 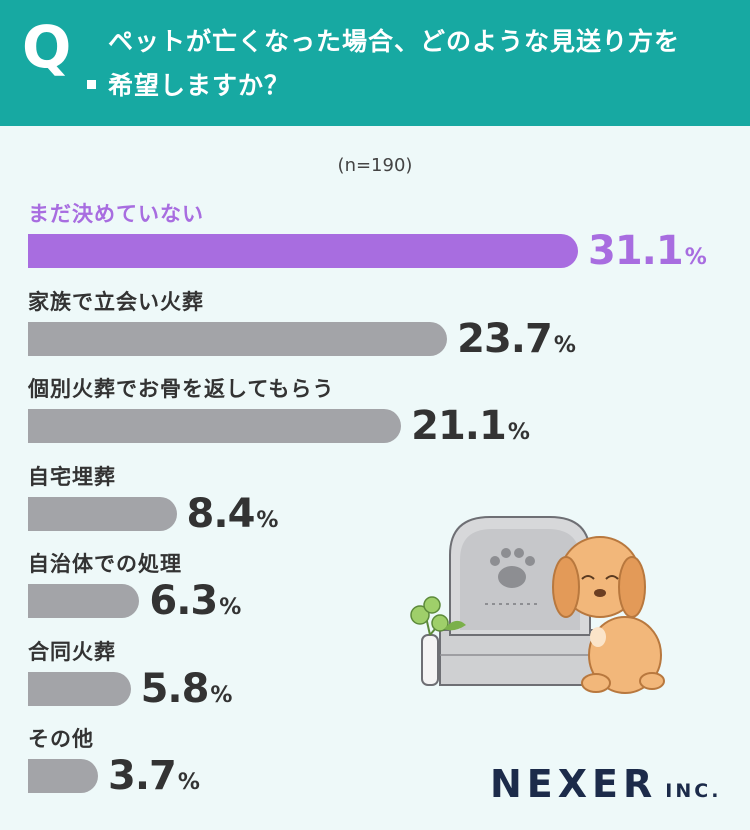 I want to click on value-label: 3.7%, so click(x=154, y=776).